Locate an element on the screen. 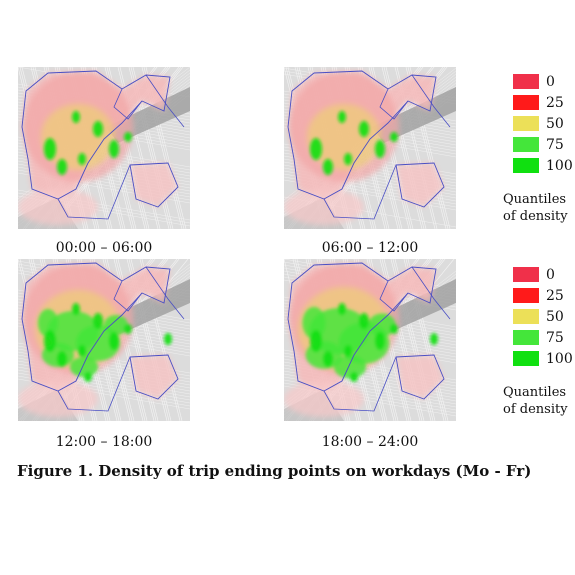 This screenshot has width=575, height=575. legend-bottom: 0 25 50 75 100 Quantiles of density is located at coordinates (539, 341).